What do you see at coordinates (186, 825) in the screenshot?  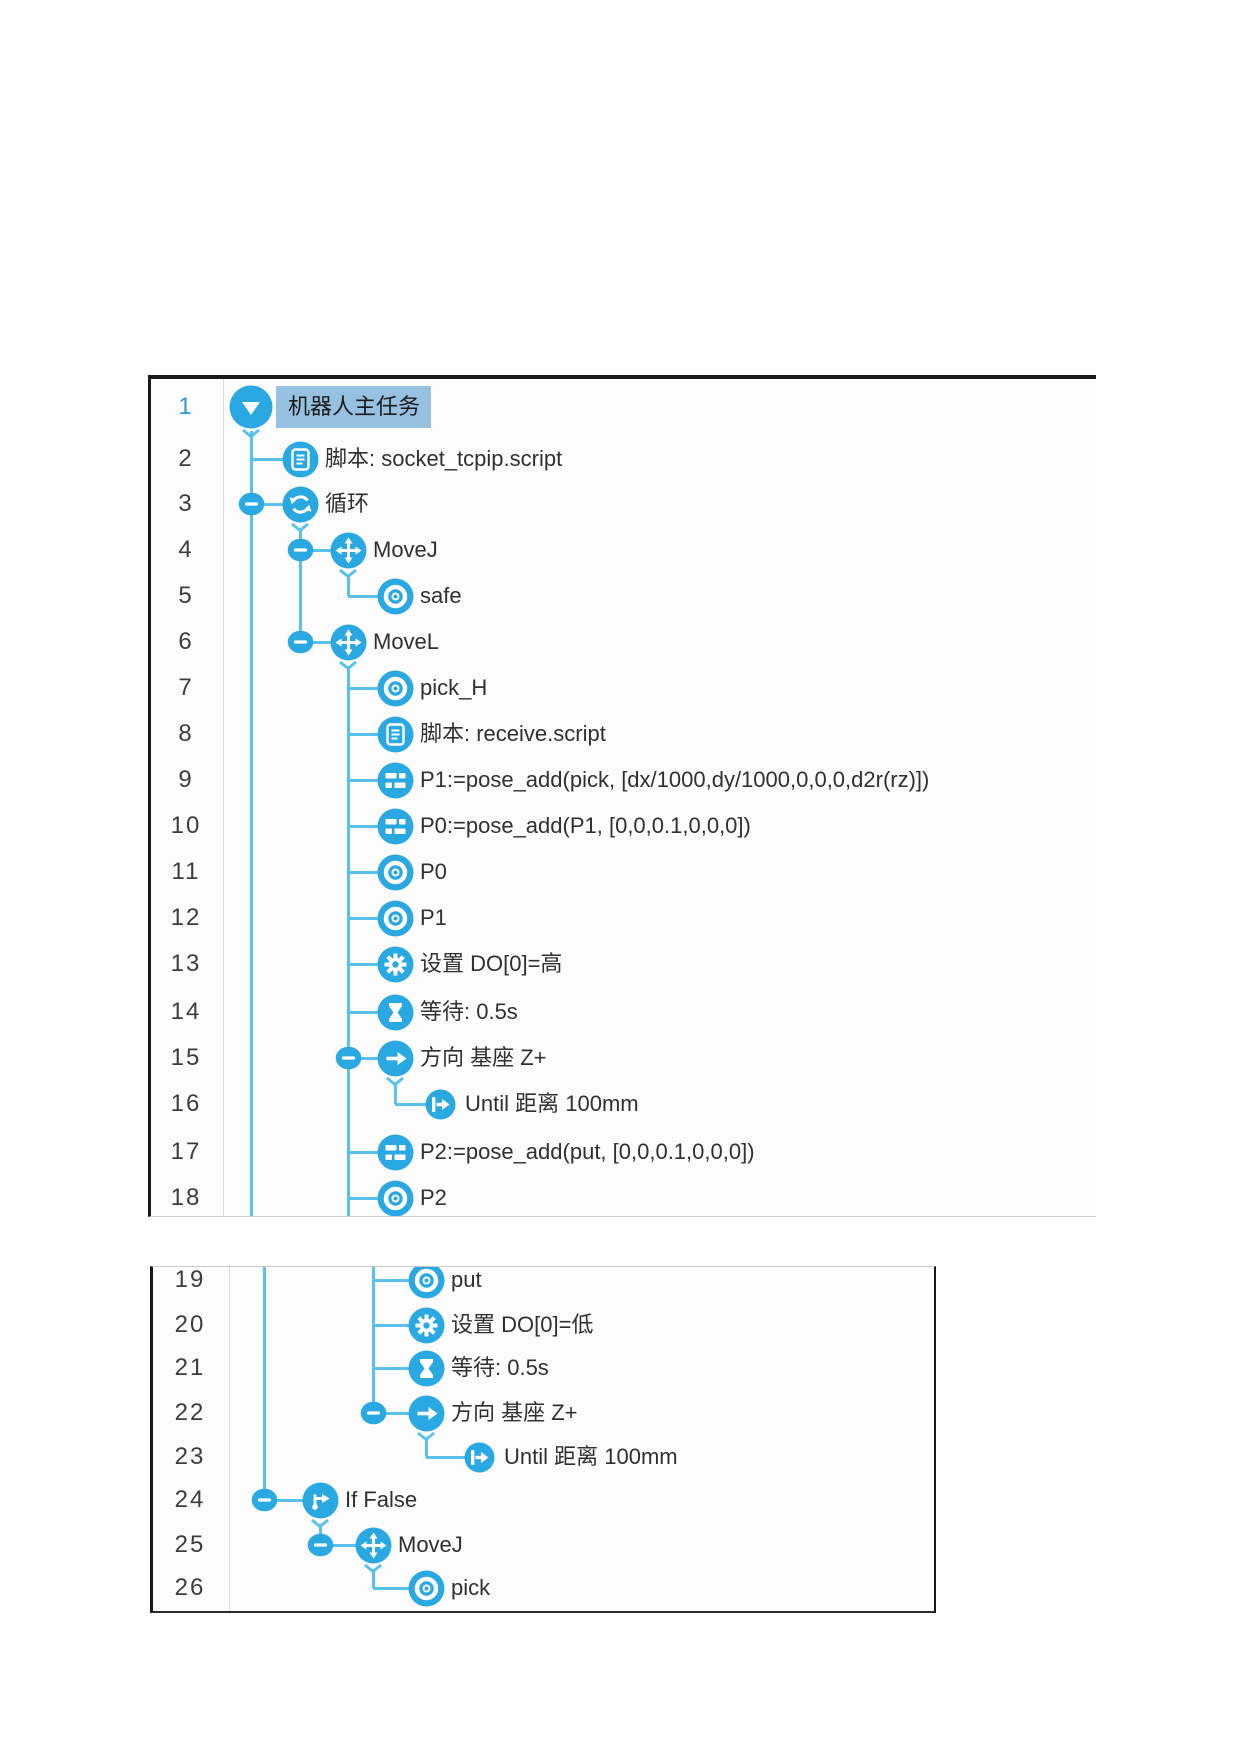 I see `row-line-number: 10` at bounding box center [186, 825].